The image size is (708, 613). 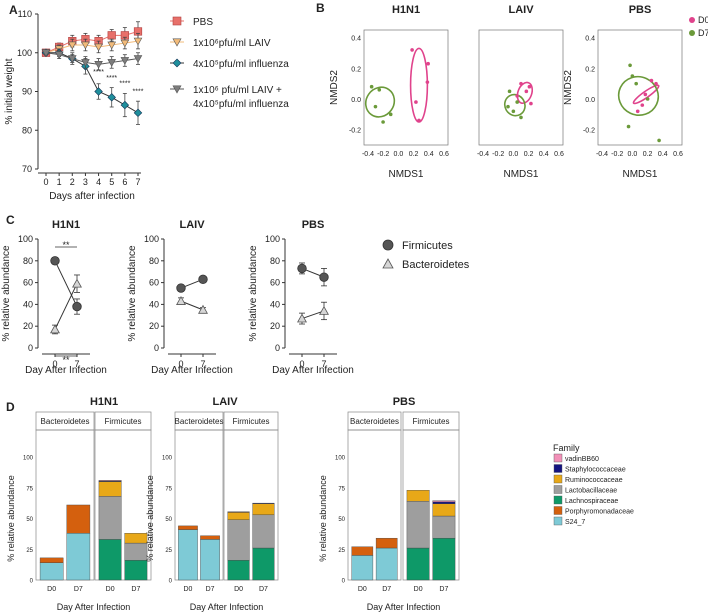 What do you see at coordinates (388, 245) in the screenshot?
I see `c-legend-marker` at bounding box center [388, 245].